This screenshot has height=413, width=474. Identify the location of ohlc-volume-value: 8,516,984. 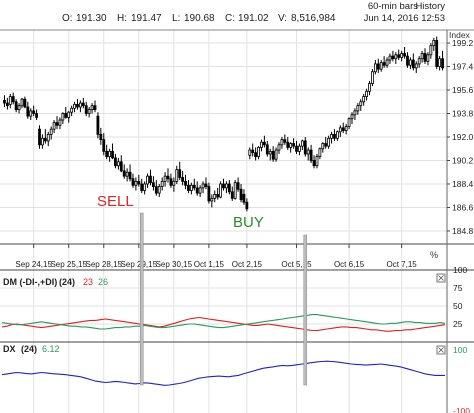
(313, 18).